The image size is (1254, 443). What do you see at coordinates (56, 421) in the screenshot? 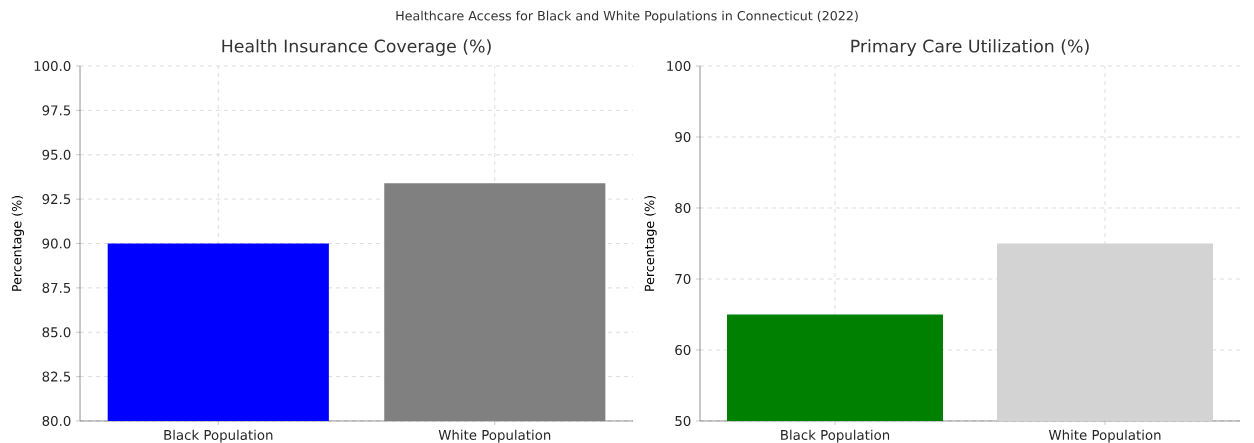
I see `y-tick-label: 80.0` at bounding box center [56, 421].